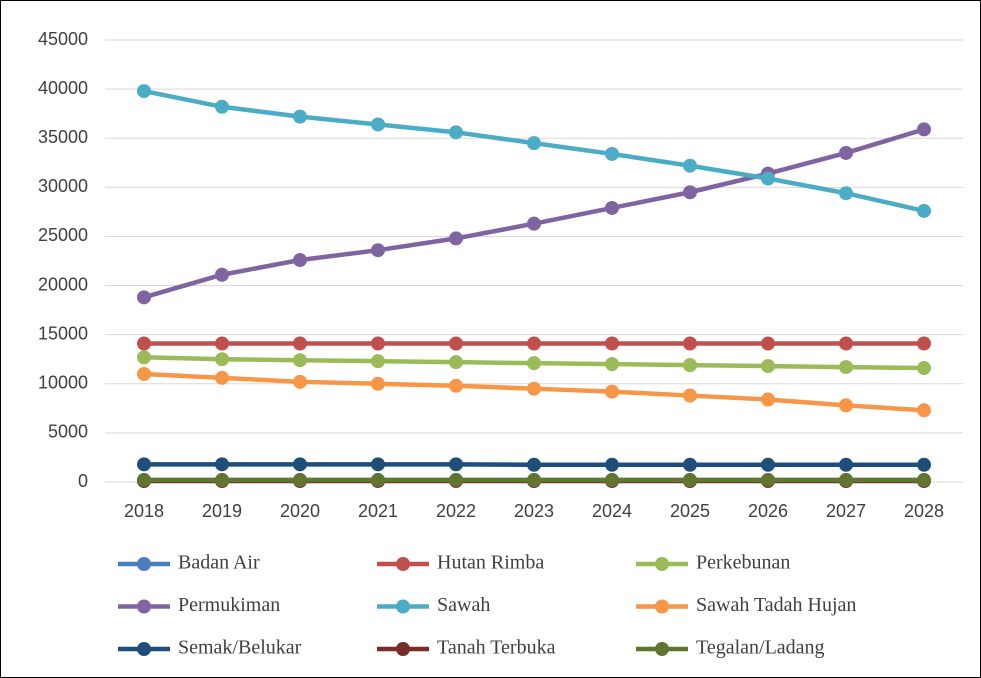 This screenshot has height=678, width=981. Describe the element at coordinates (63, 39) in the screenshot. I see `y-tick-label: 45000` at that location.